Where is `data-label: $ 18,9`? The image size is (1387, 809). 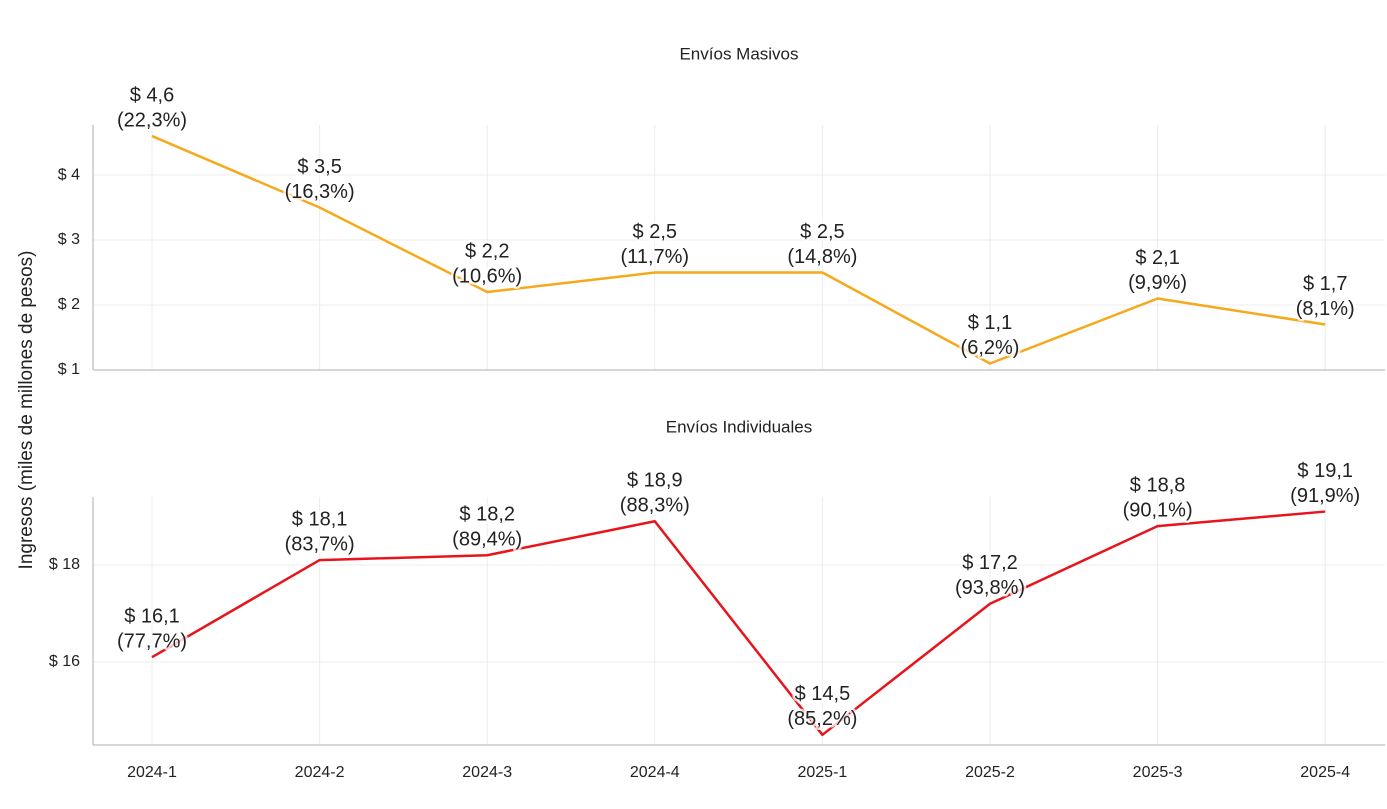 data-label: $ 18,9 is located at coordinates (655, 481).